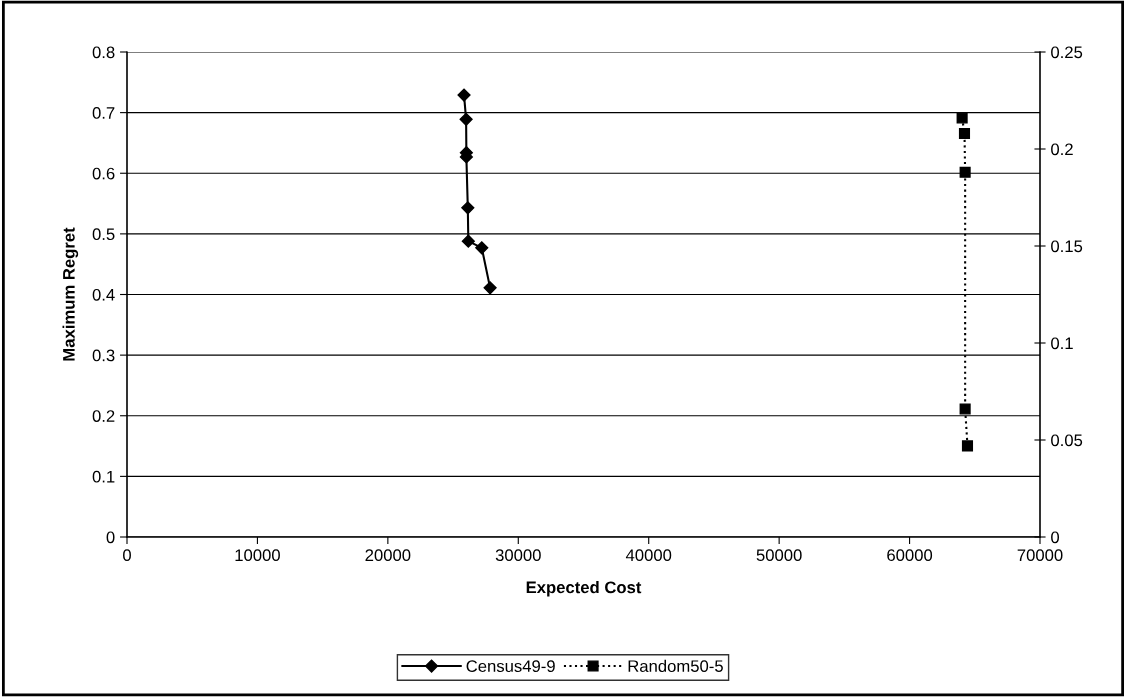 This screenshot has height=697, width=1126. Describe the element at coordinates (257, 555) in the screenshot. I see `x-tick-label: 10000` at that location.